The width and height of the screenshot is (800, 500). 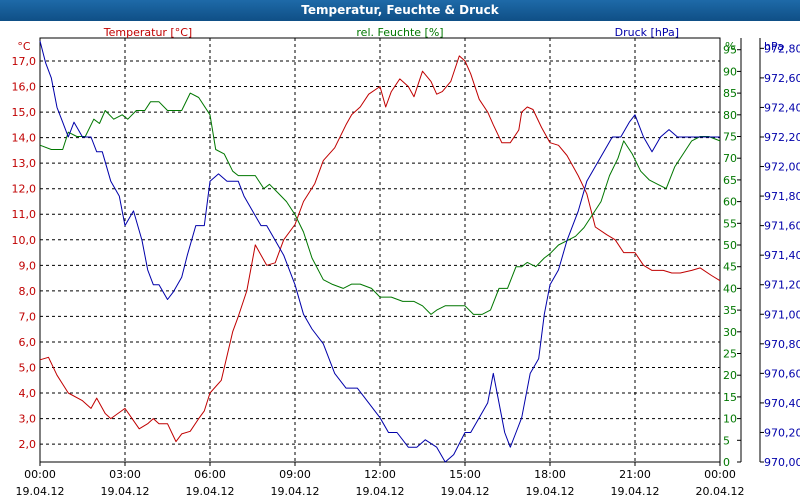 I want to click on y-tick-label-temperature: 17,0, so click(x=24, y=61).